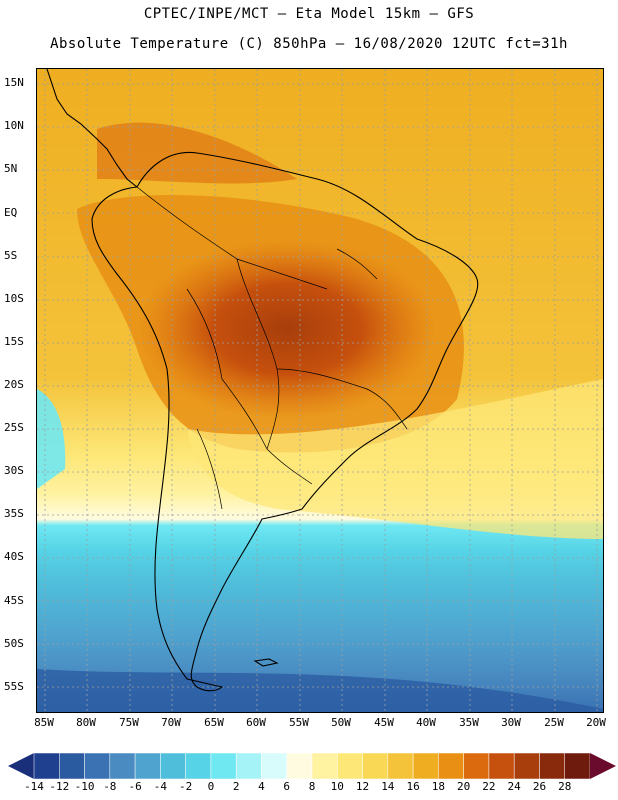  Describe the element at coordinates (44, 722) in the screenshot. I see `lon-label-85w: 85W` at that location.